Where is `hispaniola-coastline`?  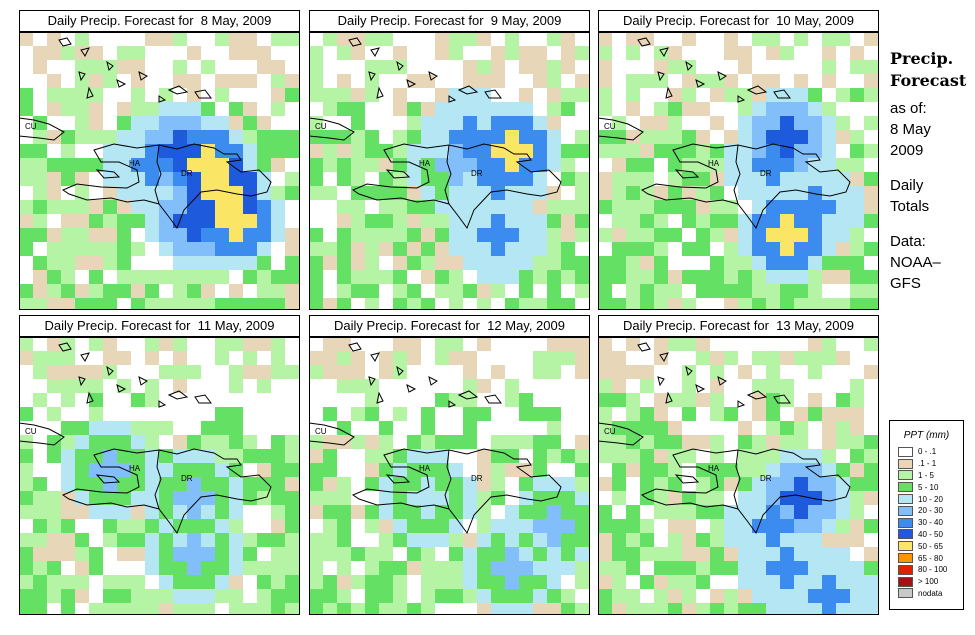 hispaniola-coastline is located at coordinates (166, 186).